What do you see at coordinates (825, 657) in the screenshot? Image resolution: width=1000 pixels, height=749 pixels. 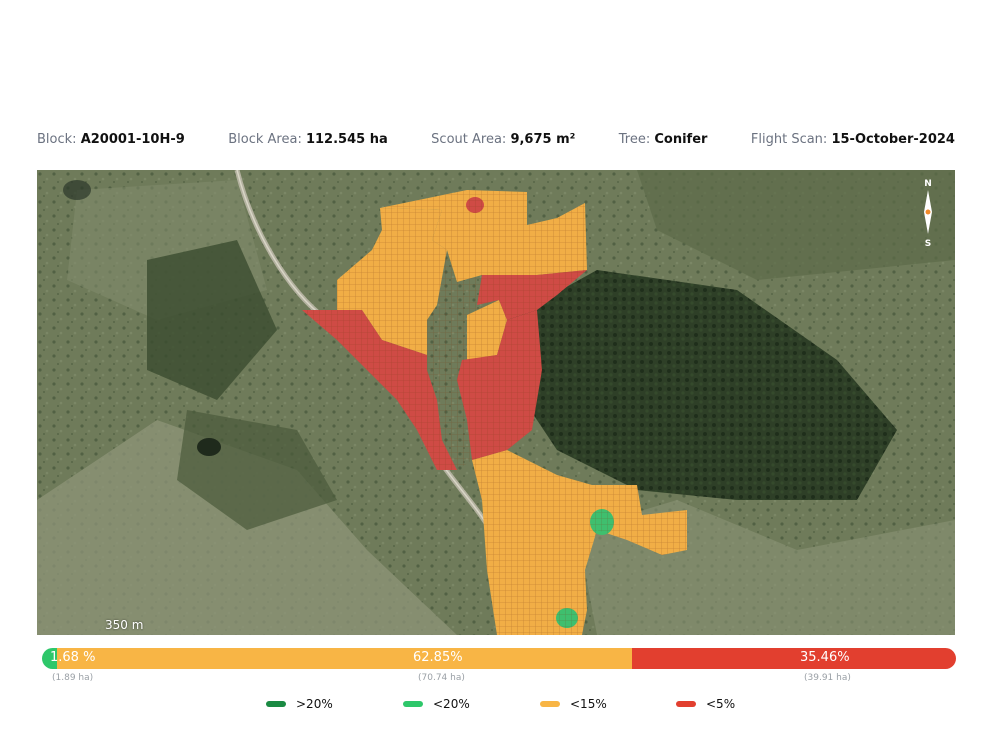 I see `red-percent-label: 35.46%` at bounding box center [825, 657].